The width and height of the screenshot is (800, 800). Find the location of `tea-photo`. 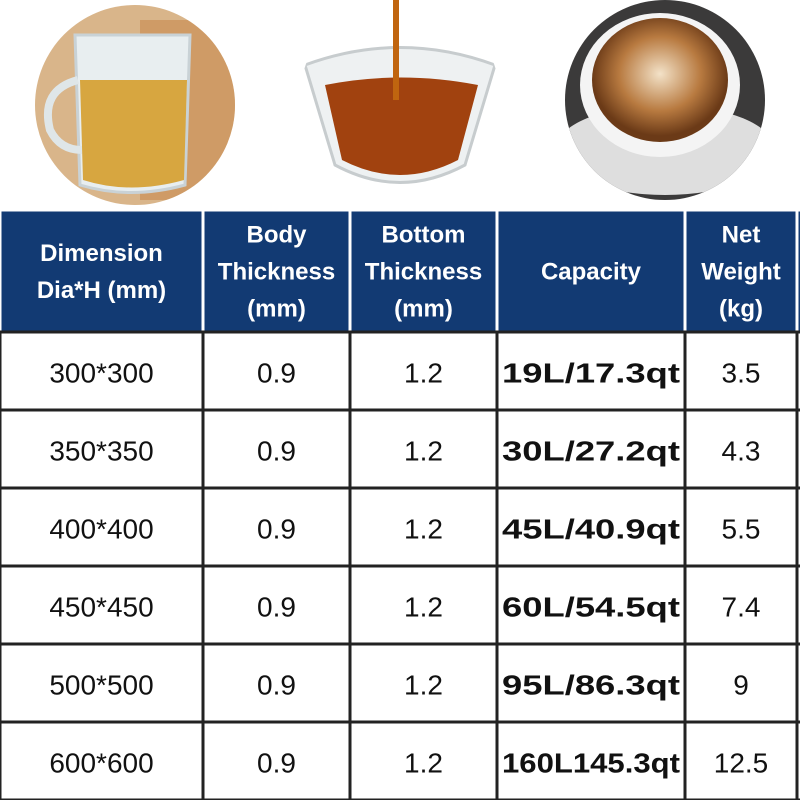

tea-photo is located at coordinates (135, 105).